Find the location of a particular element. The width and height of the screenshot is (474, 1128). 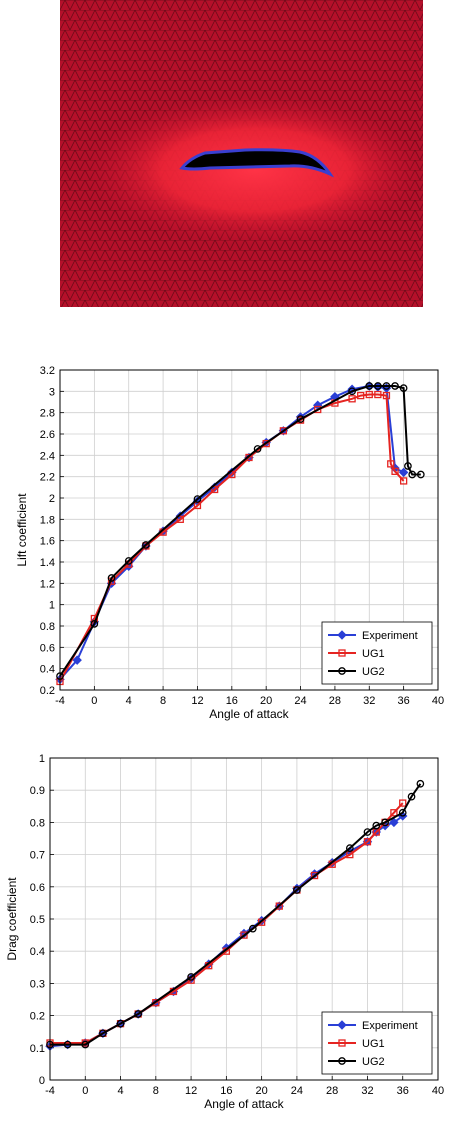

lift-legend: Experiment UG1 UG2 is located at coordinates (377, 653).